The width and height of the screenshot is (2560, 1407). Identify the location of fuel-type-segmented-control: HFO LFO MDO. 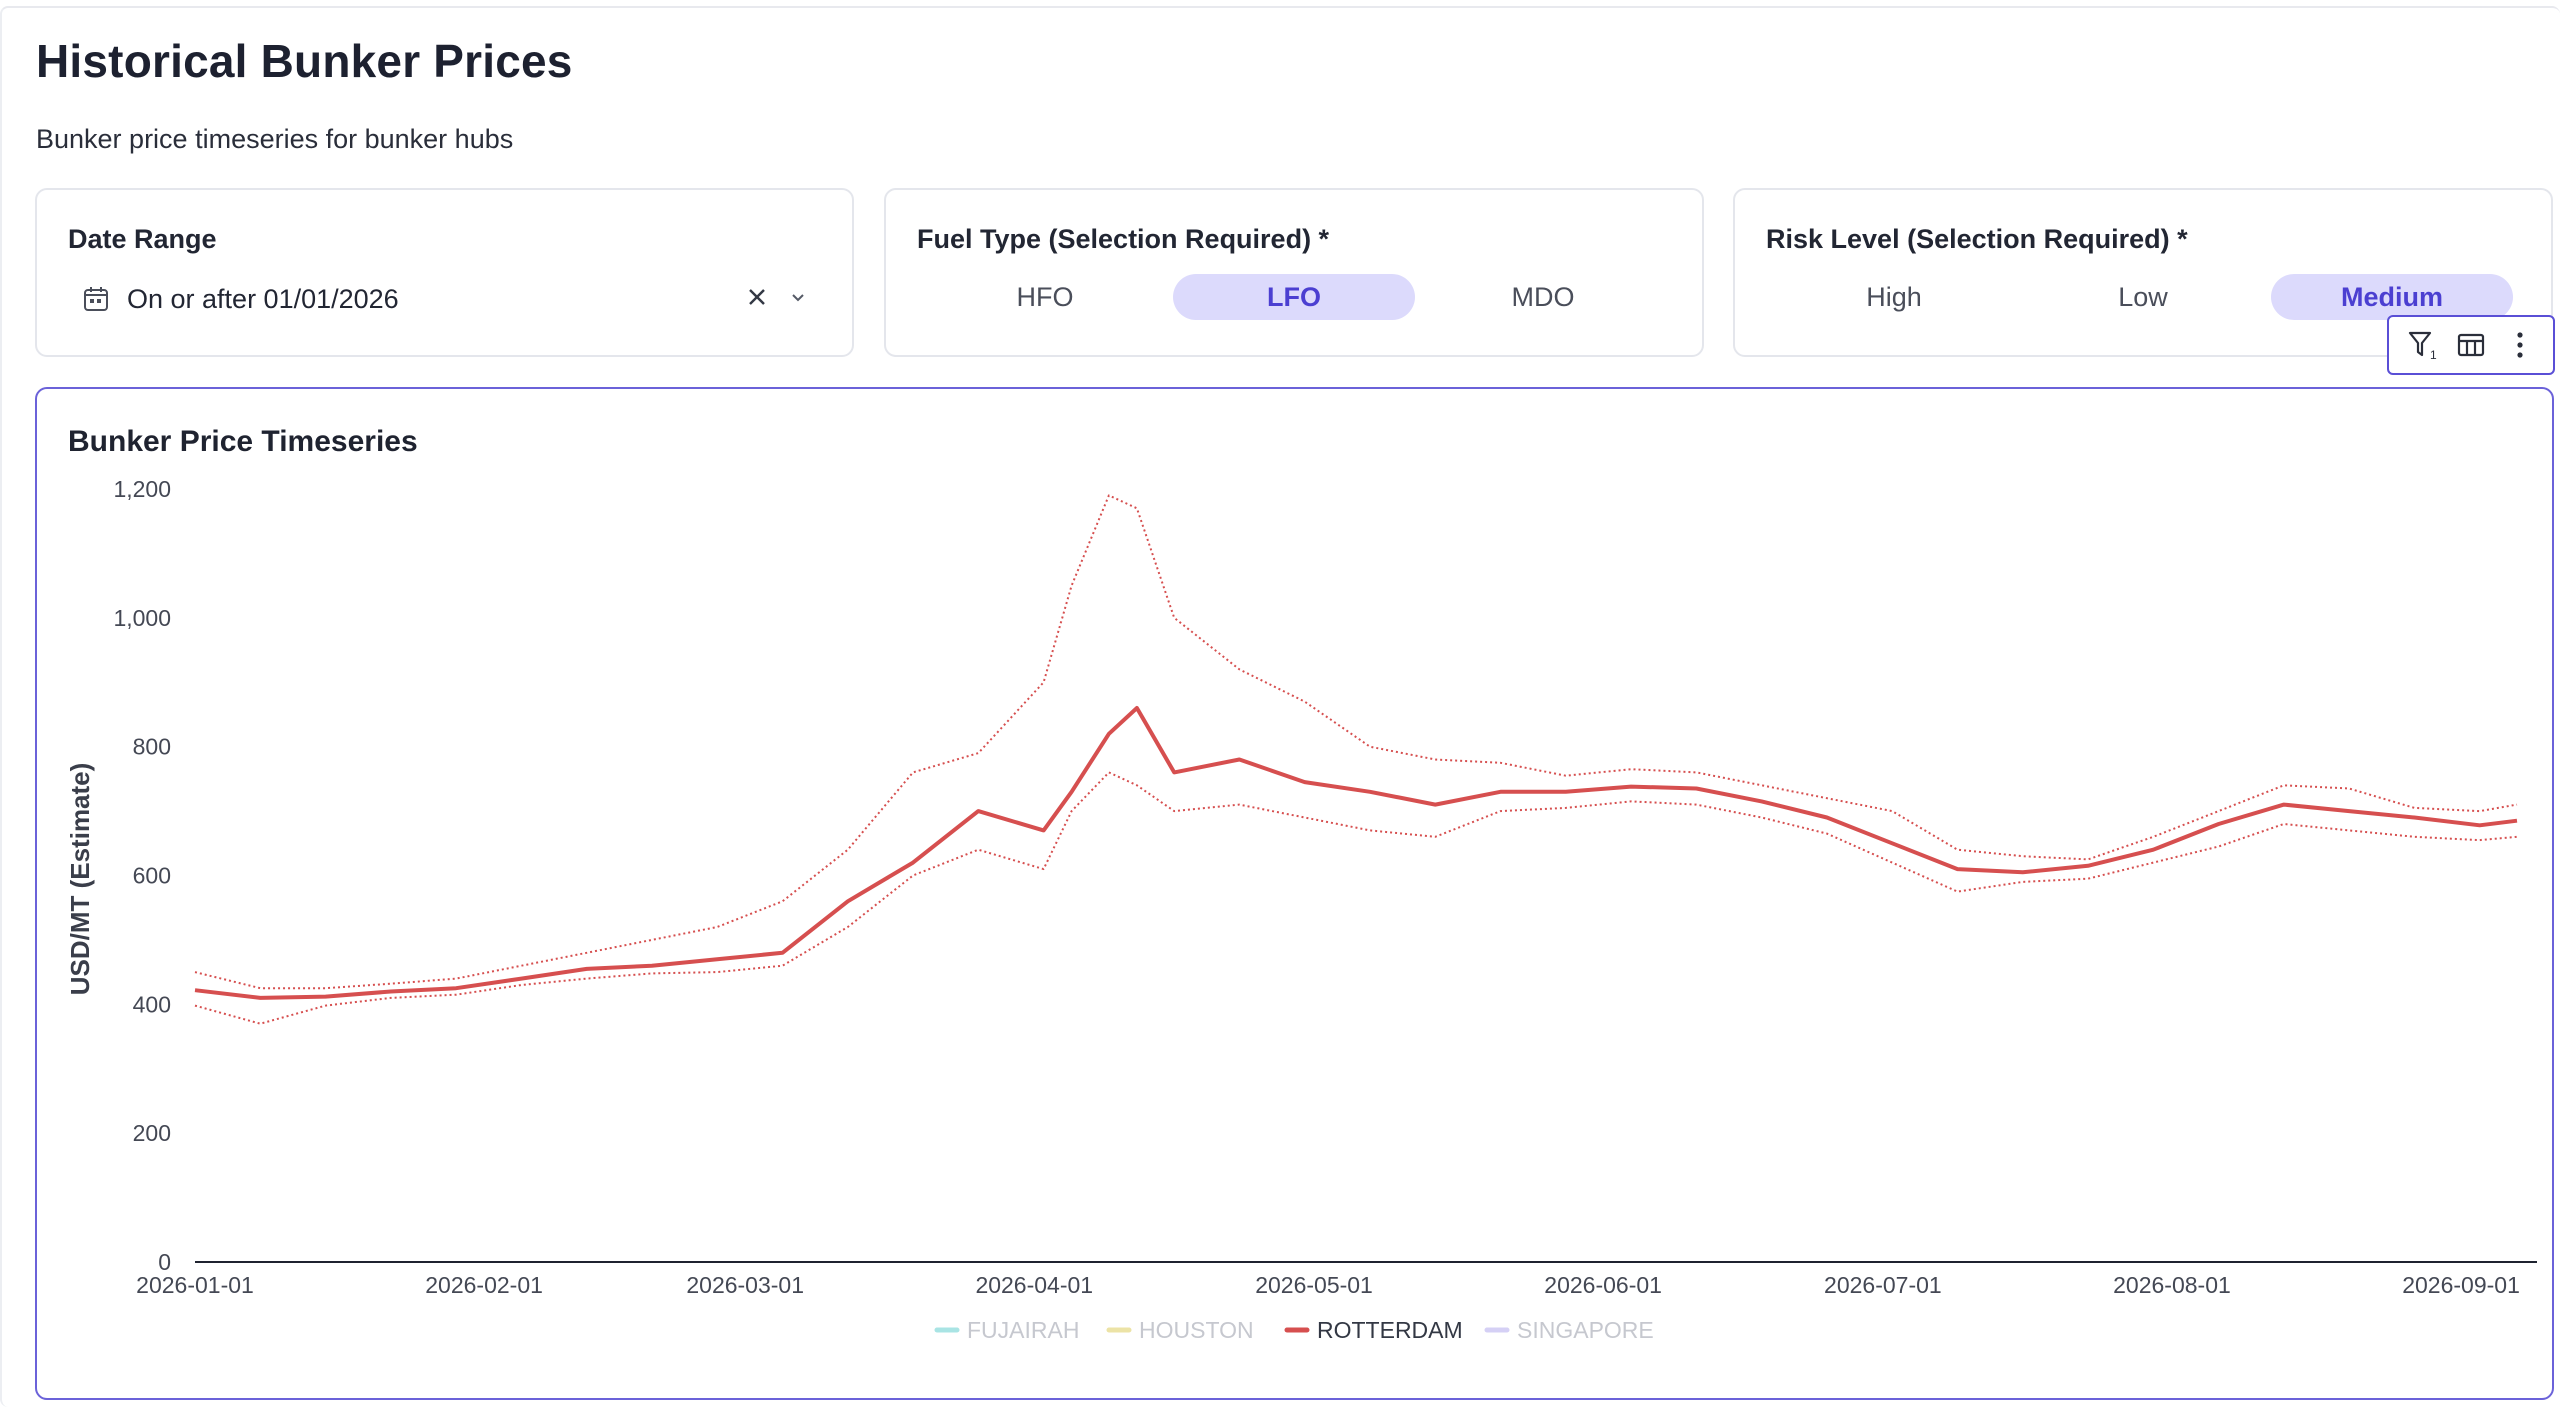
(1294, 297).